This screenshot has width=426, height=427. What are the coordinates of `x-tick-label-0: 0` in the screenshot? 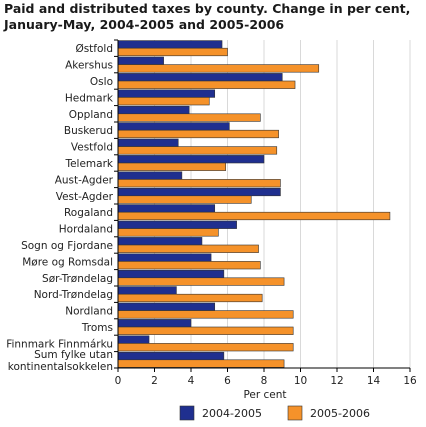 It's located at (118, 381).